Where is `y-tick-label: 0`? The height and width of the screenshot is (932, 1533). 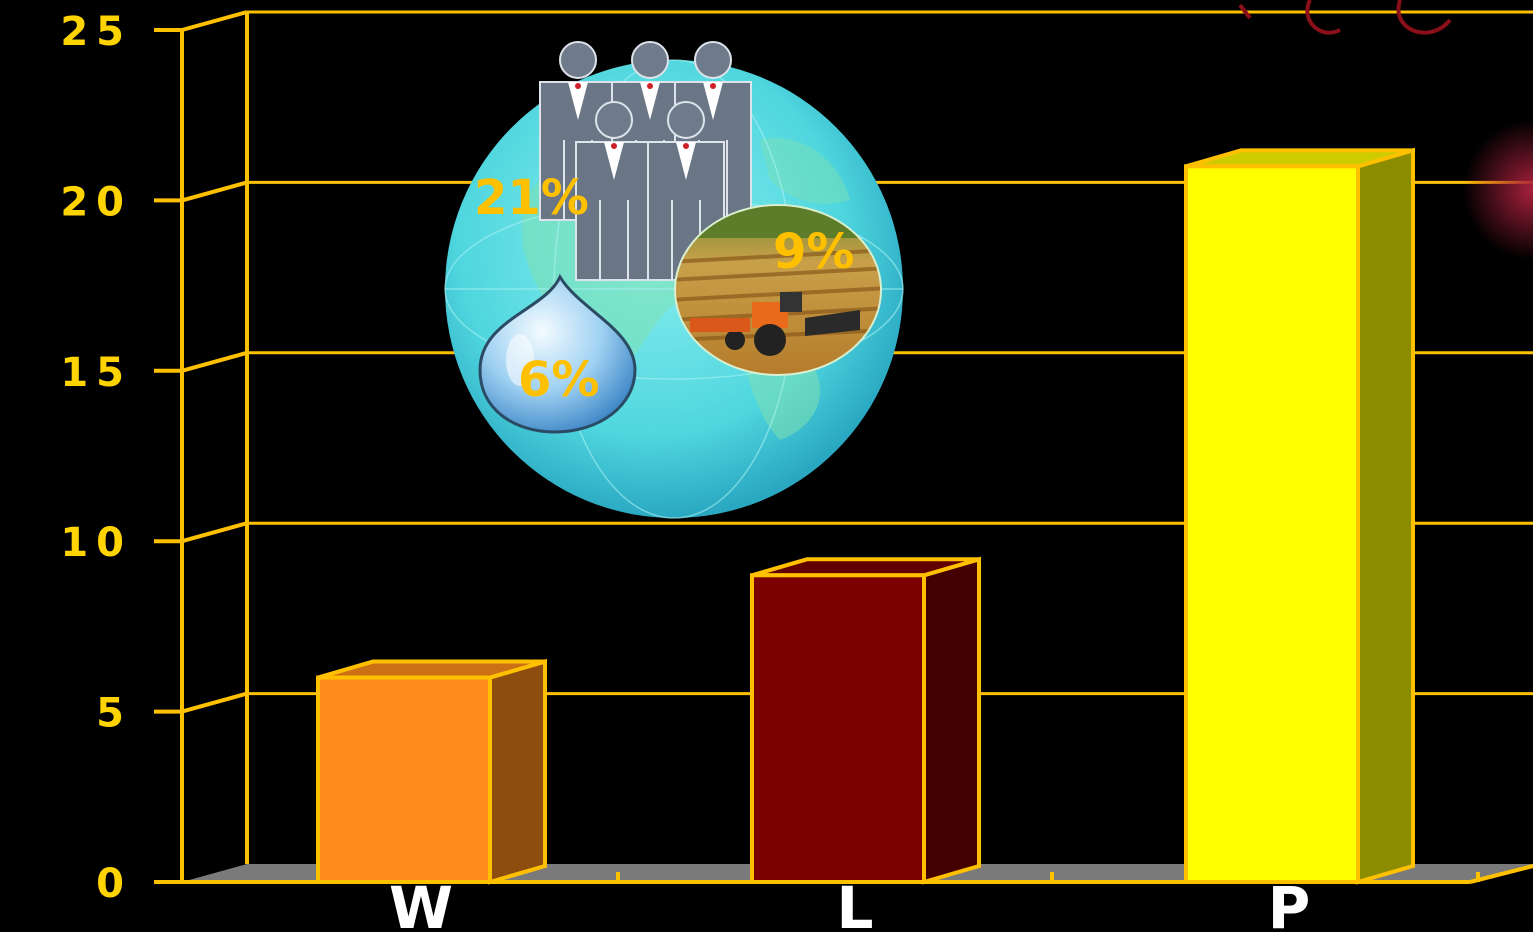 y-tick-label: 0 is located at coordinates (114, 884).